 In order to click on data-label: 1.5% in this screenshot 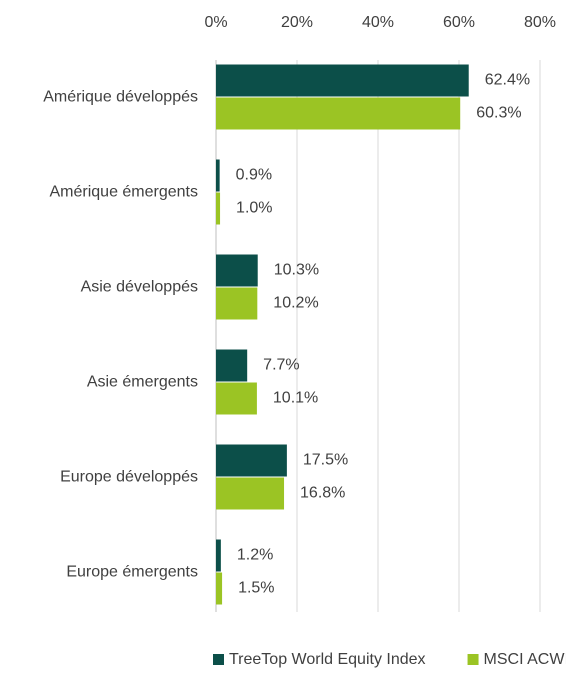, I will do `click(256, 588)`.